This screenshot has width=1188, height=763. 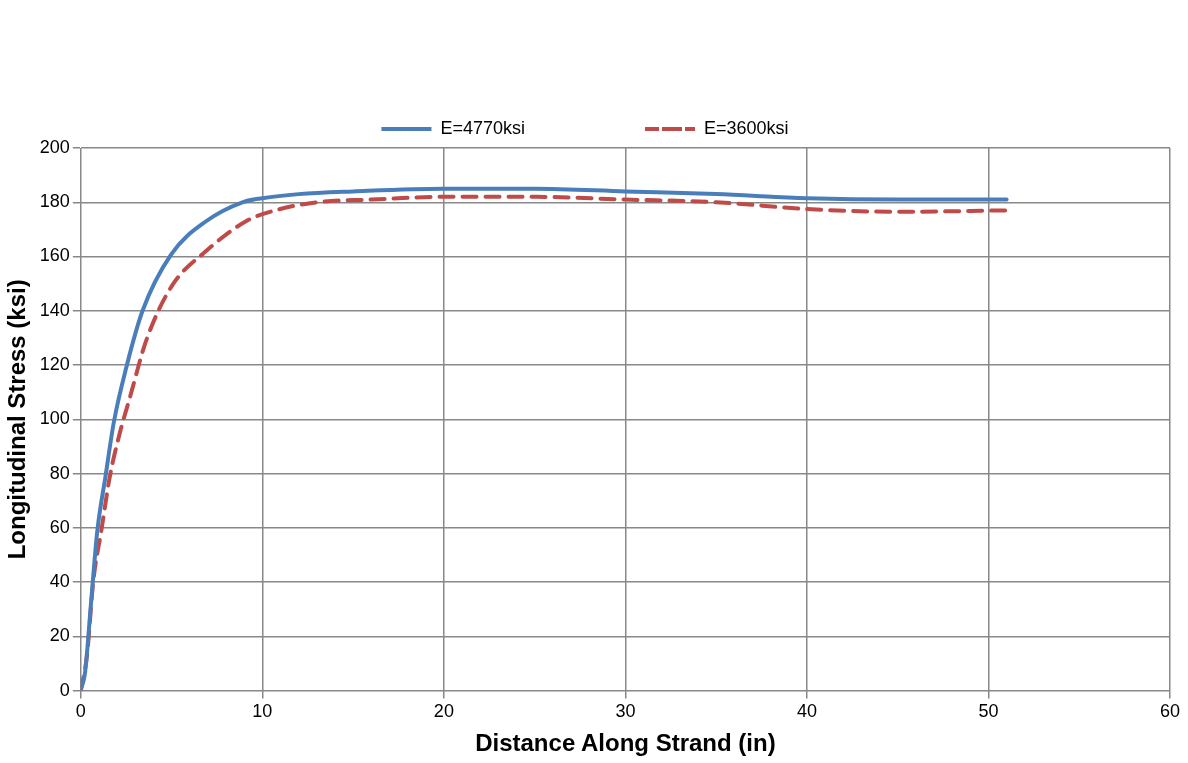 What do you see at coordinates (59, 635) in the screenshot?
I see `y-tick-label: 20` at bounding box center [59, 635].